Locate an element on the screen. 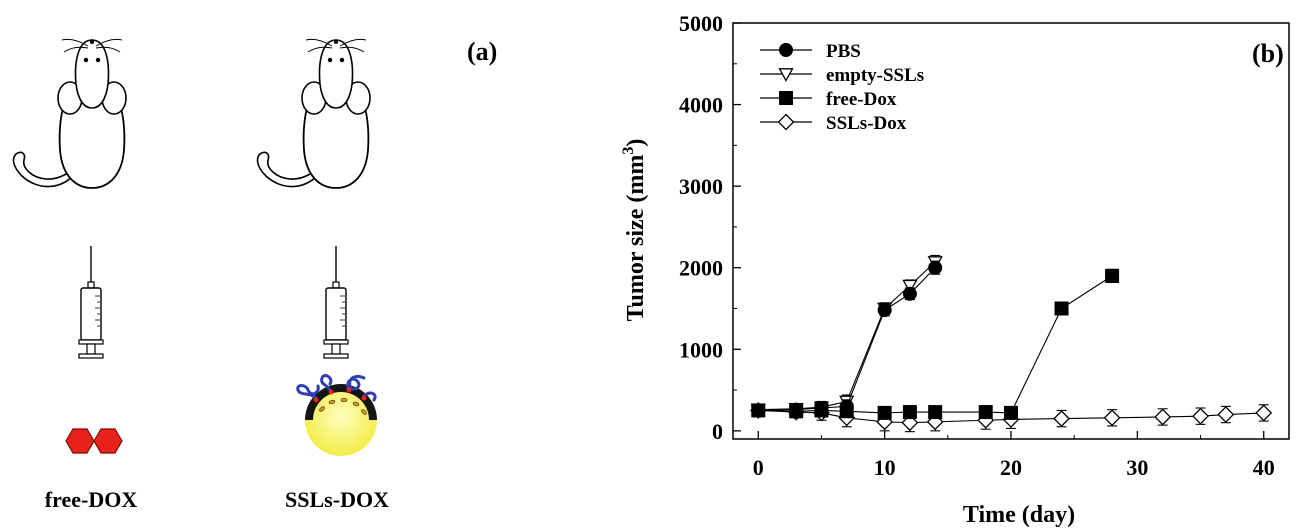 Image resolution: width=1301 pixels, height=529 pixels. legend-item-empty-ssls: empty-SSLs is located at coordinates (842, 75).